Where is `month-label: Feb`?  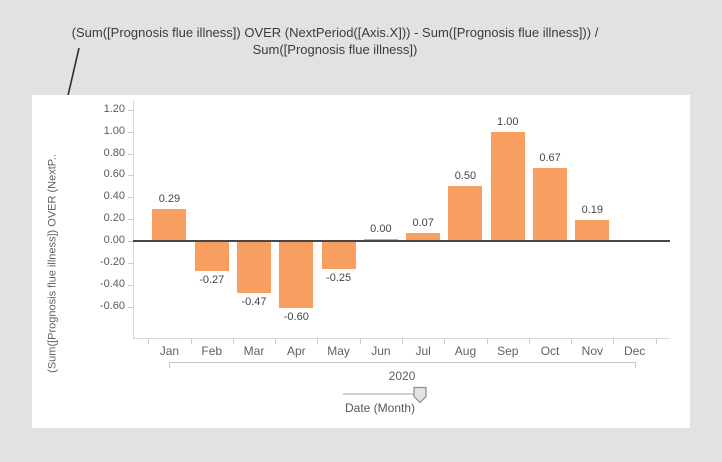
month-label: Feb is located at coordinates (212, 351).